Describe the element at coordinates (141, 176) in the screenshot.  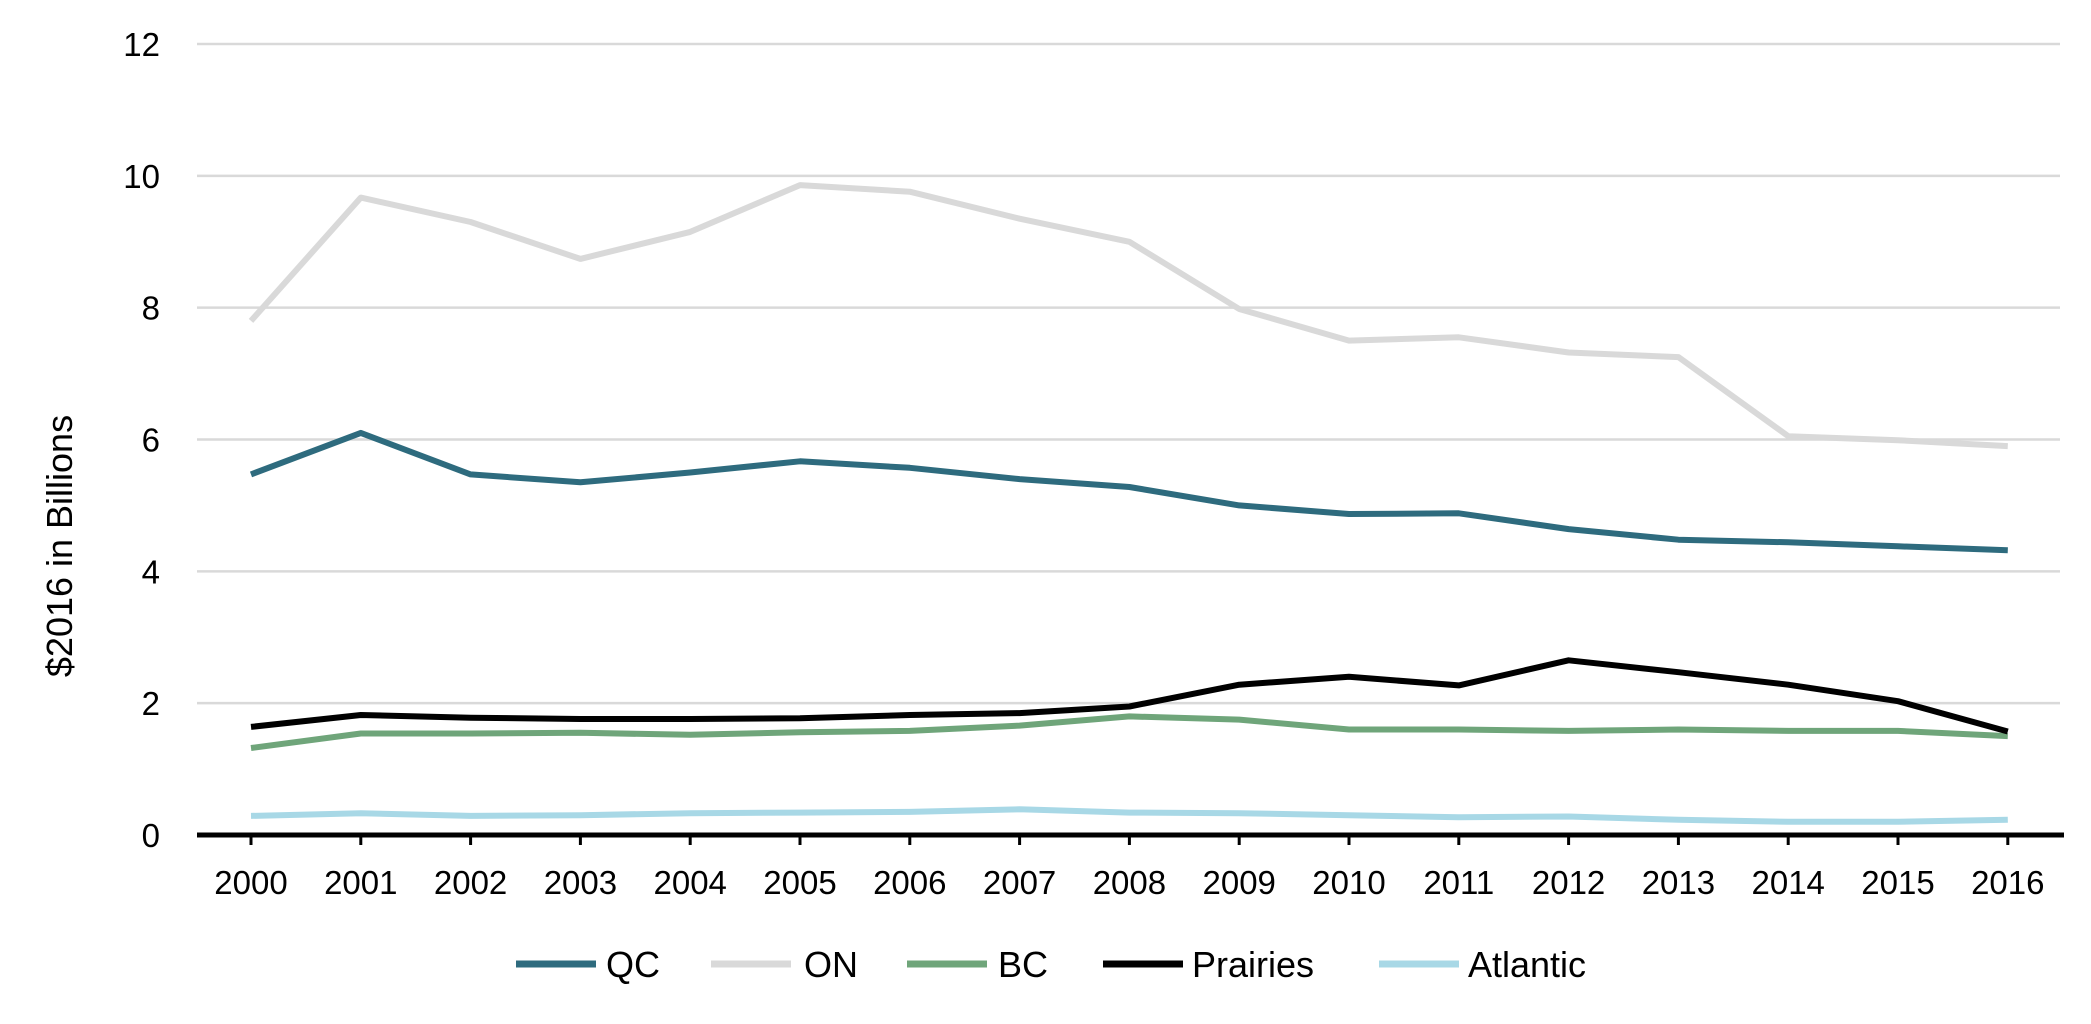
I see `y-tick-label: 10` at that location.